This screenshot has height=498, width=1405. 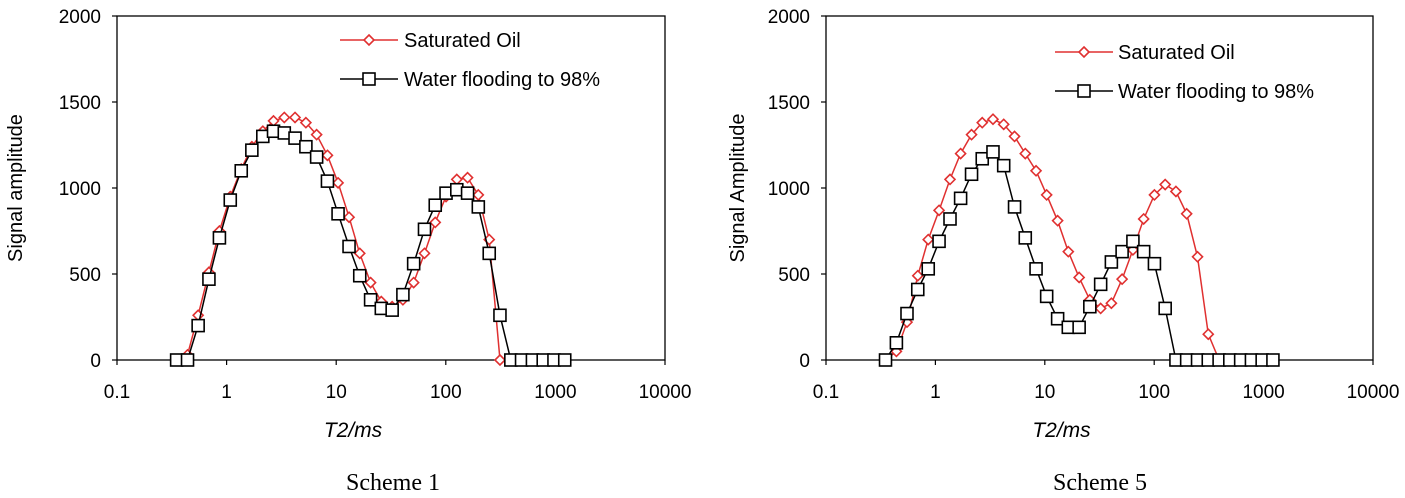 I want to click on x-tick-label: 100, so click(x=1154, y=392).